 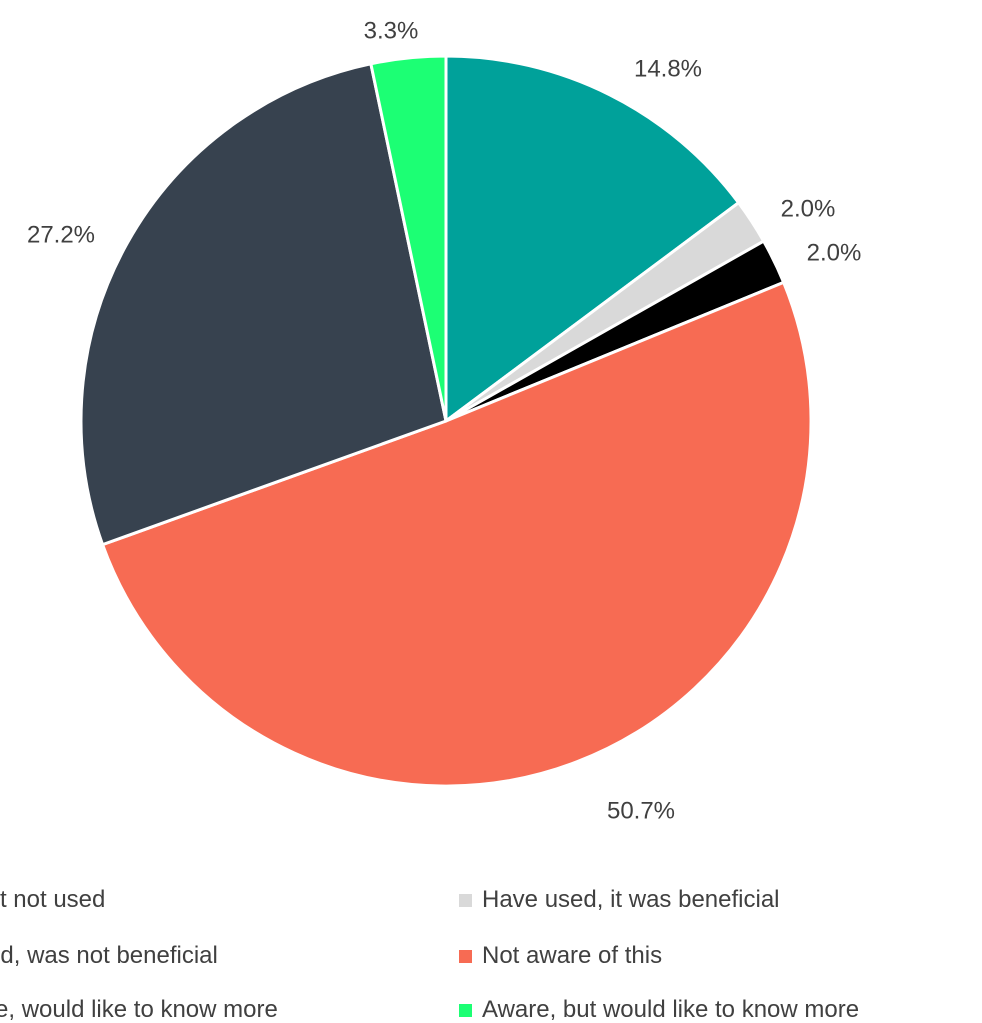 I want to click on data-label-not-aware-of-this: 50.7%, so click(x=641, y=811).